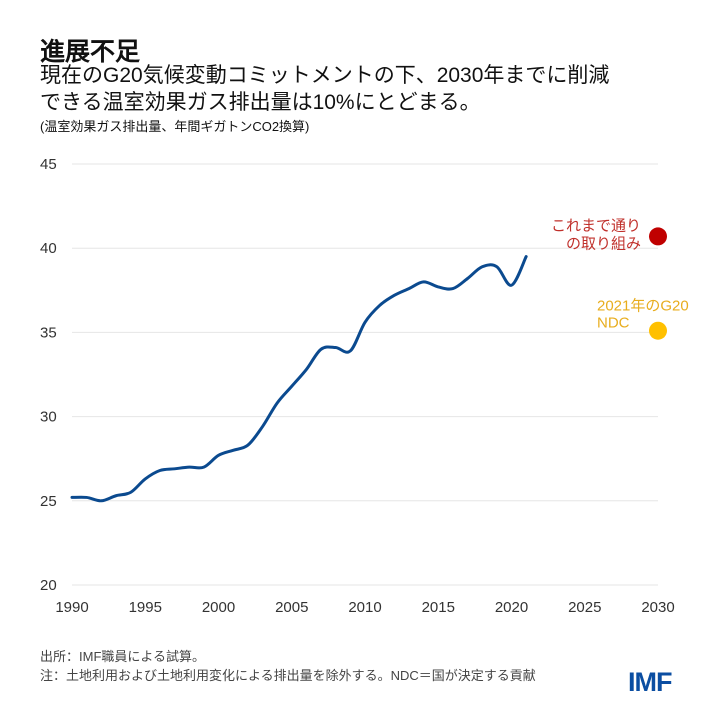  What do you see at coordinates (48, 164) in the screenshot?
I see `y-tick-label: 45` at bounding box center [48, 164].